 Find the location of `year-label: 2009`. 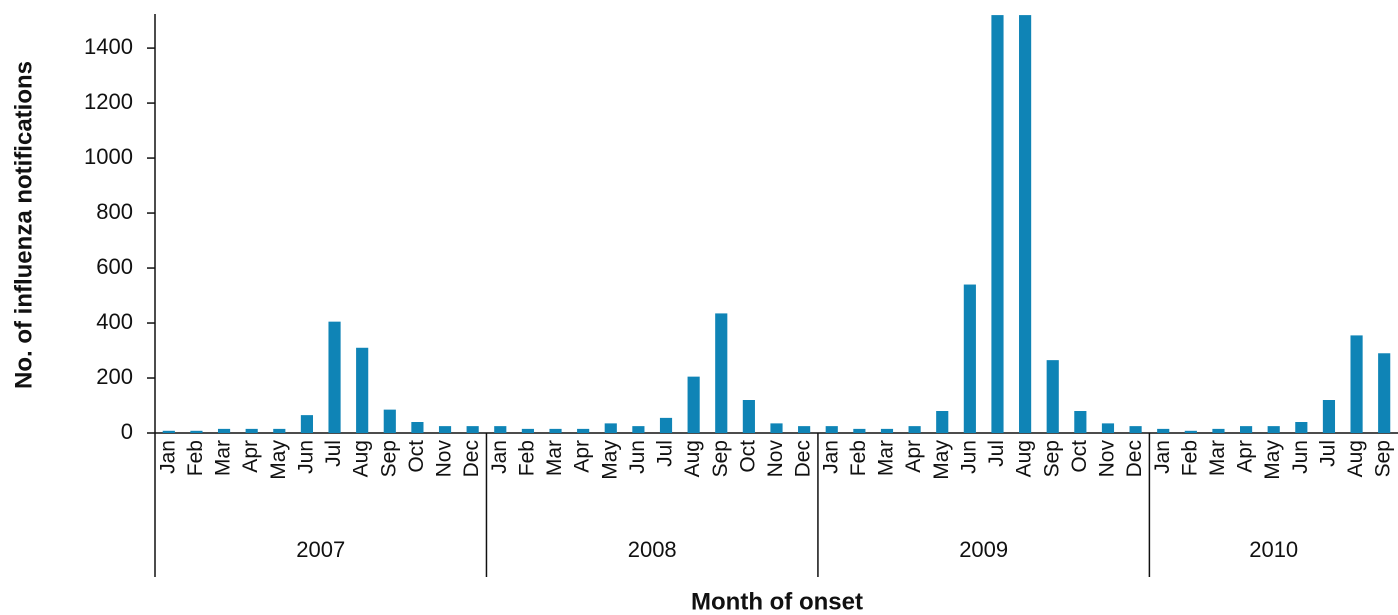

year-label: 2009 is located at coordinates (983, 549).